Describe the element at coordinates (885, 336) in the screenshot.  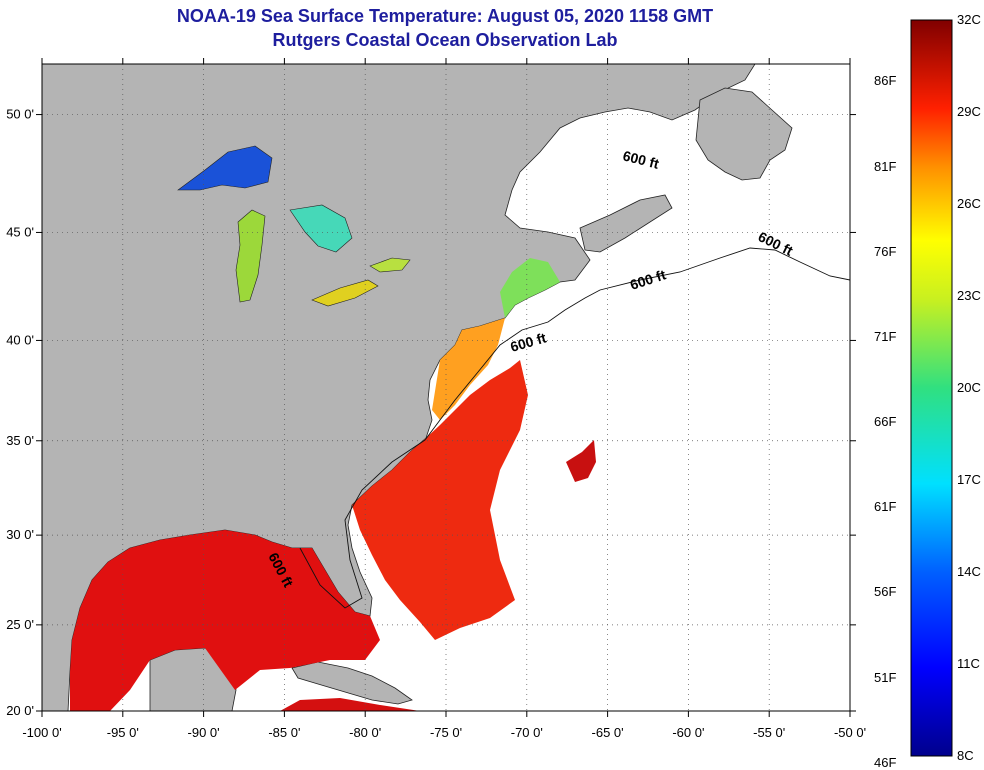
I see `colorbar-fahrenheit-label: 71F` at that location.